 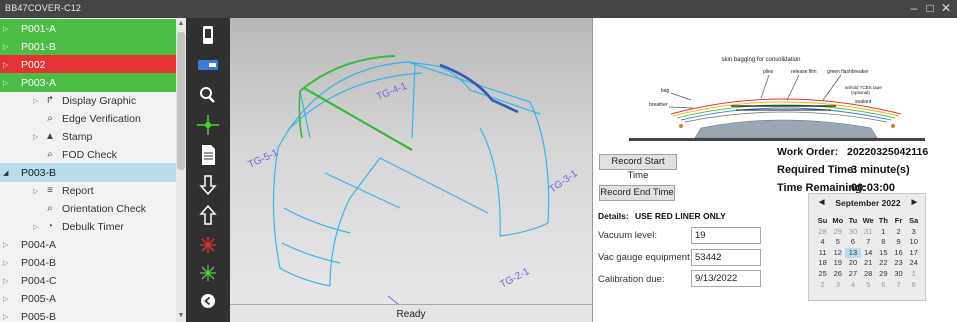 I want to click on tree-item: ▷ P005-B, so click(x=88, y=314).